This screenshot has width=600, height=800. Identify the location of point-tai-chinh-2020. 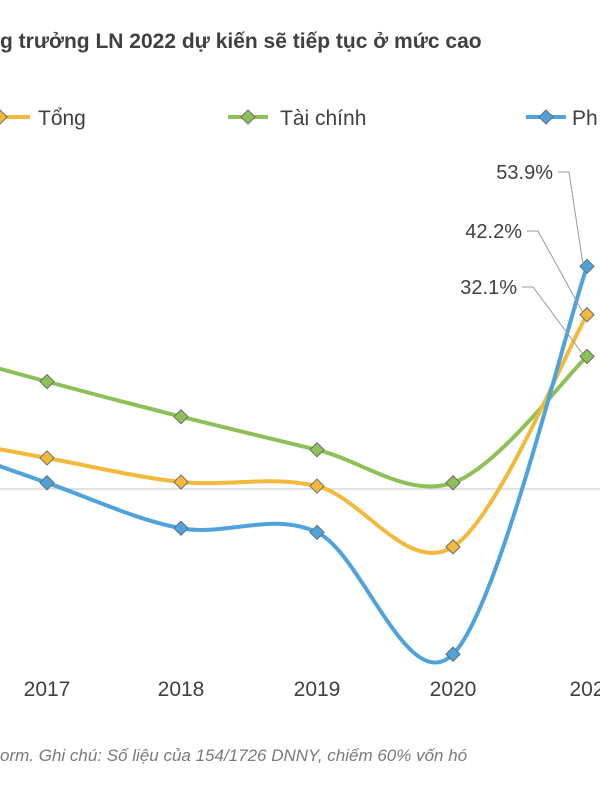
(453, 483).